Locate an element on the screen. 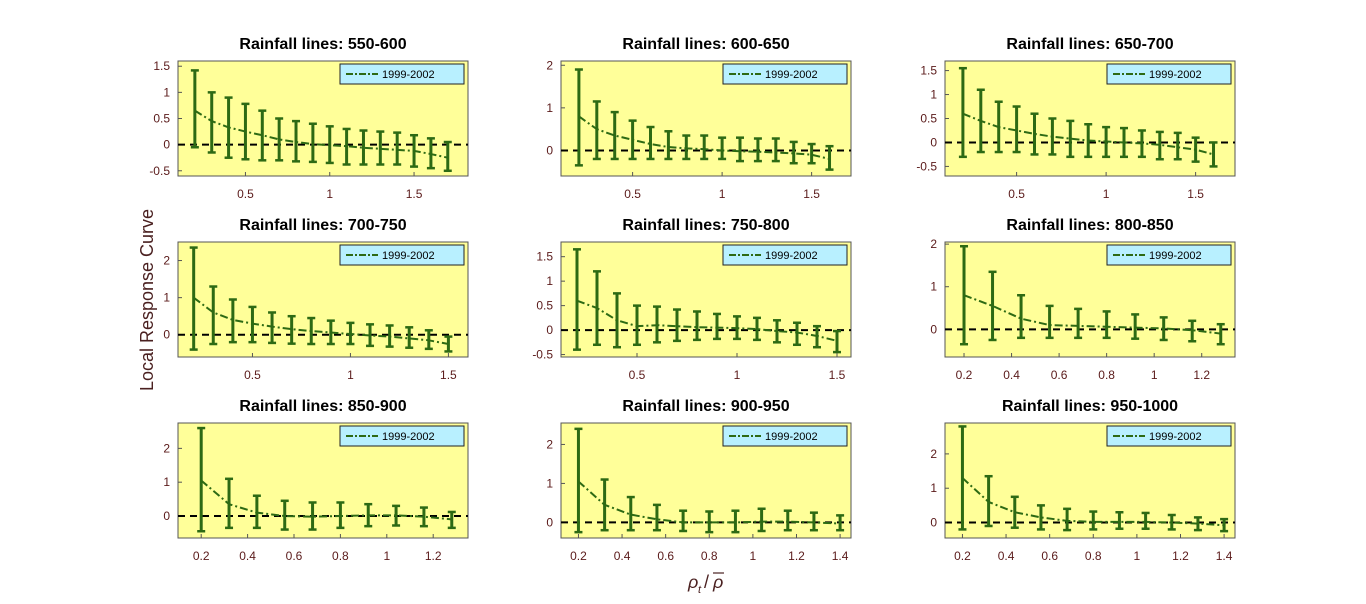  panel-title: Rainfall lines: 900-950 is located at coordinates (705, 406).